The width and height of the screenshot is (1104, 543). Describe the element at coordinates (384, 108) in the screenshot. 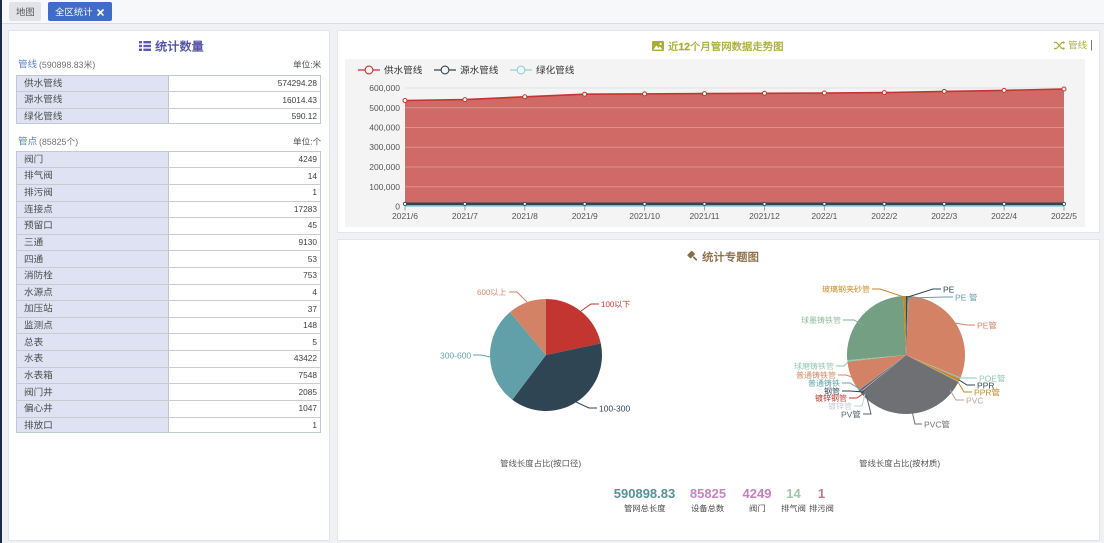

I see `svg-text: 500,000` at that location.